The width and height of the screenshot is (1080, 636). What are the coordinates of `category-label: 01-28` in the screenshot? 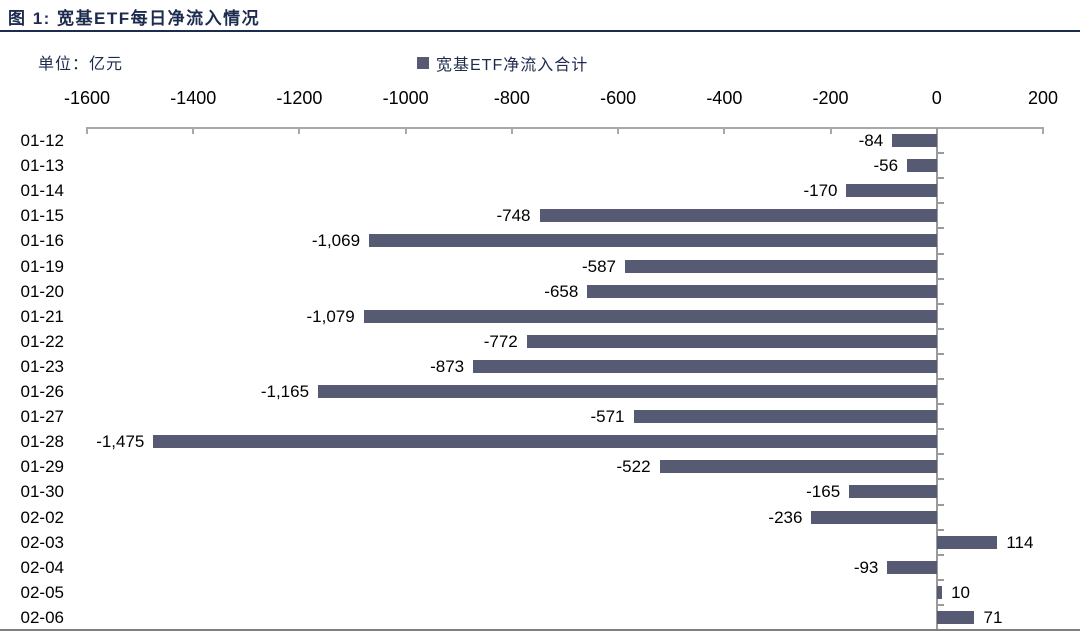 It's located at (42, 442).